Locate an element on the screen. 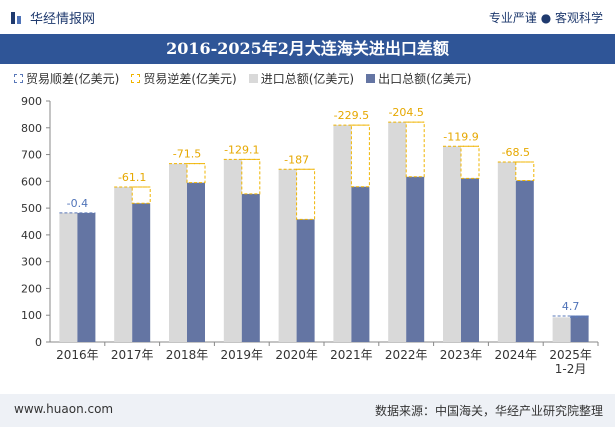 The height and width of the screenshot is (427, 615). x-tick-label: 2016年 is located at coordinates (77, 355).